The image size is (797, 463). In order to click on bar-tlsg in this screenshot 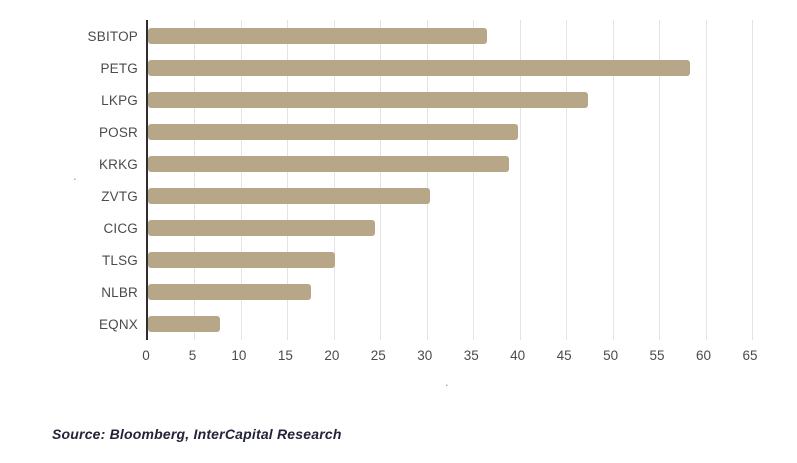, I will do `click(241, 260)`.